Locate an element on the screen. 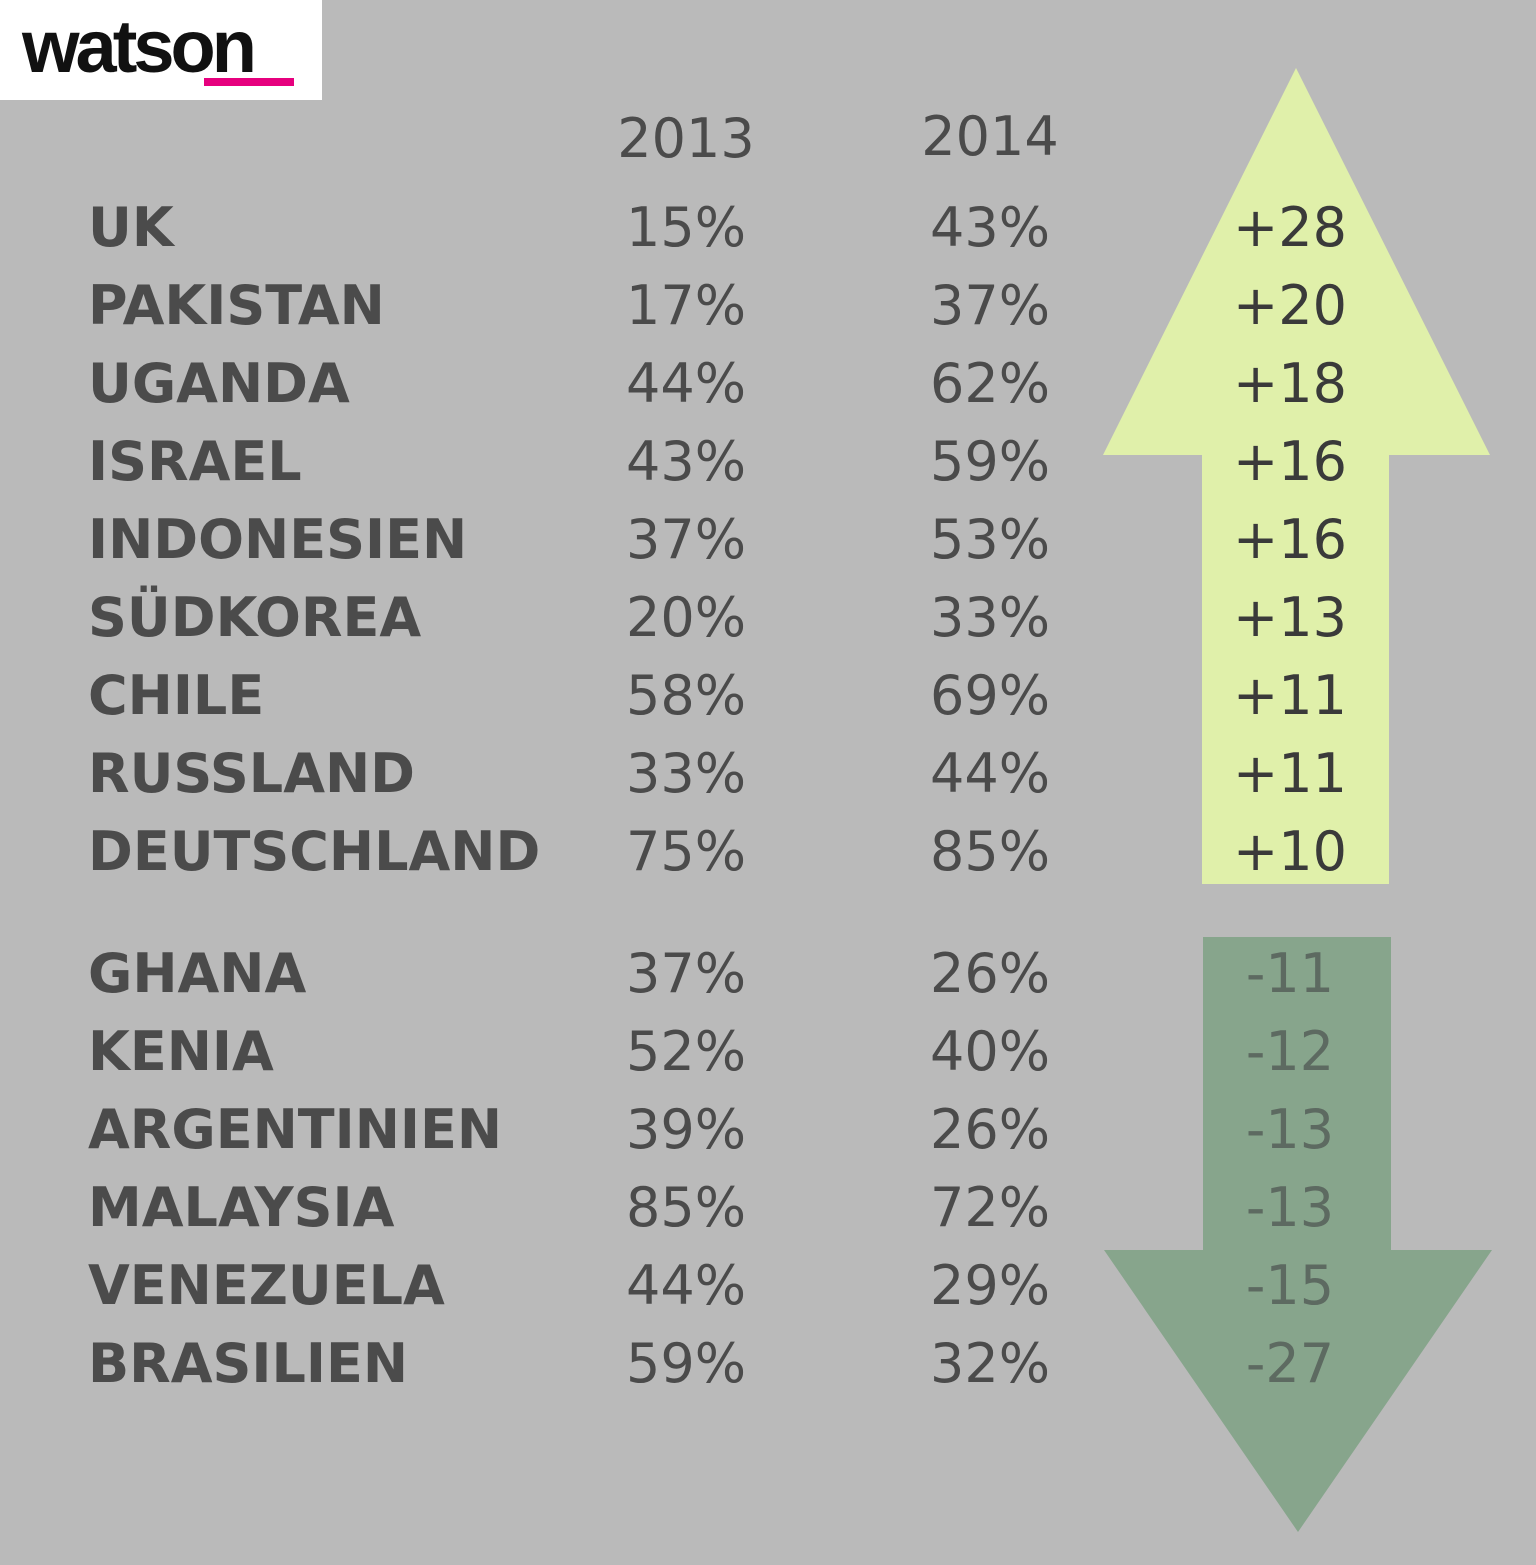  column-header-2014: 2014 is located at coordinates (990, 136).